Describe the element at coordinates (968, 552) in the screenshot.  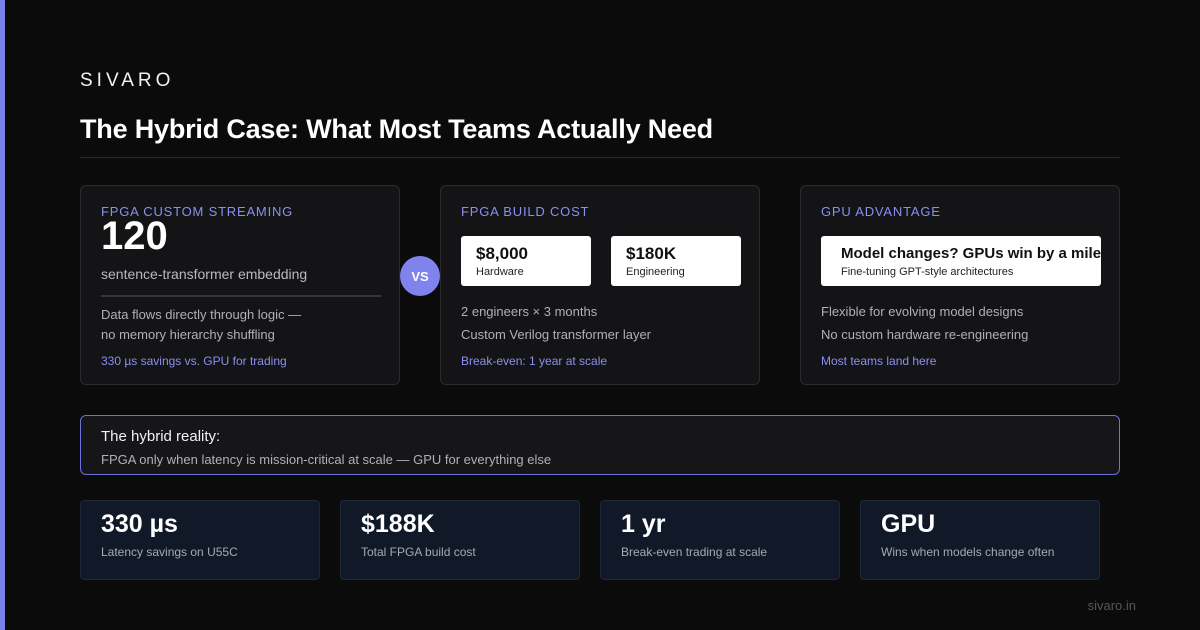
I see `stat-label: Wins when models change often` at that location.